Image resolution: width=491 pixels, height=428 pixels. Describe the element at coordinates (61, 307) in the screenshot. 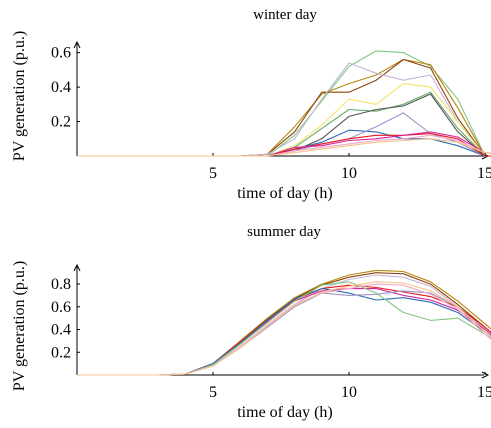

I see `summer-y-tick-label: 0.6` at that location.